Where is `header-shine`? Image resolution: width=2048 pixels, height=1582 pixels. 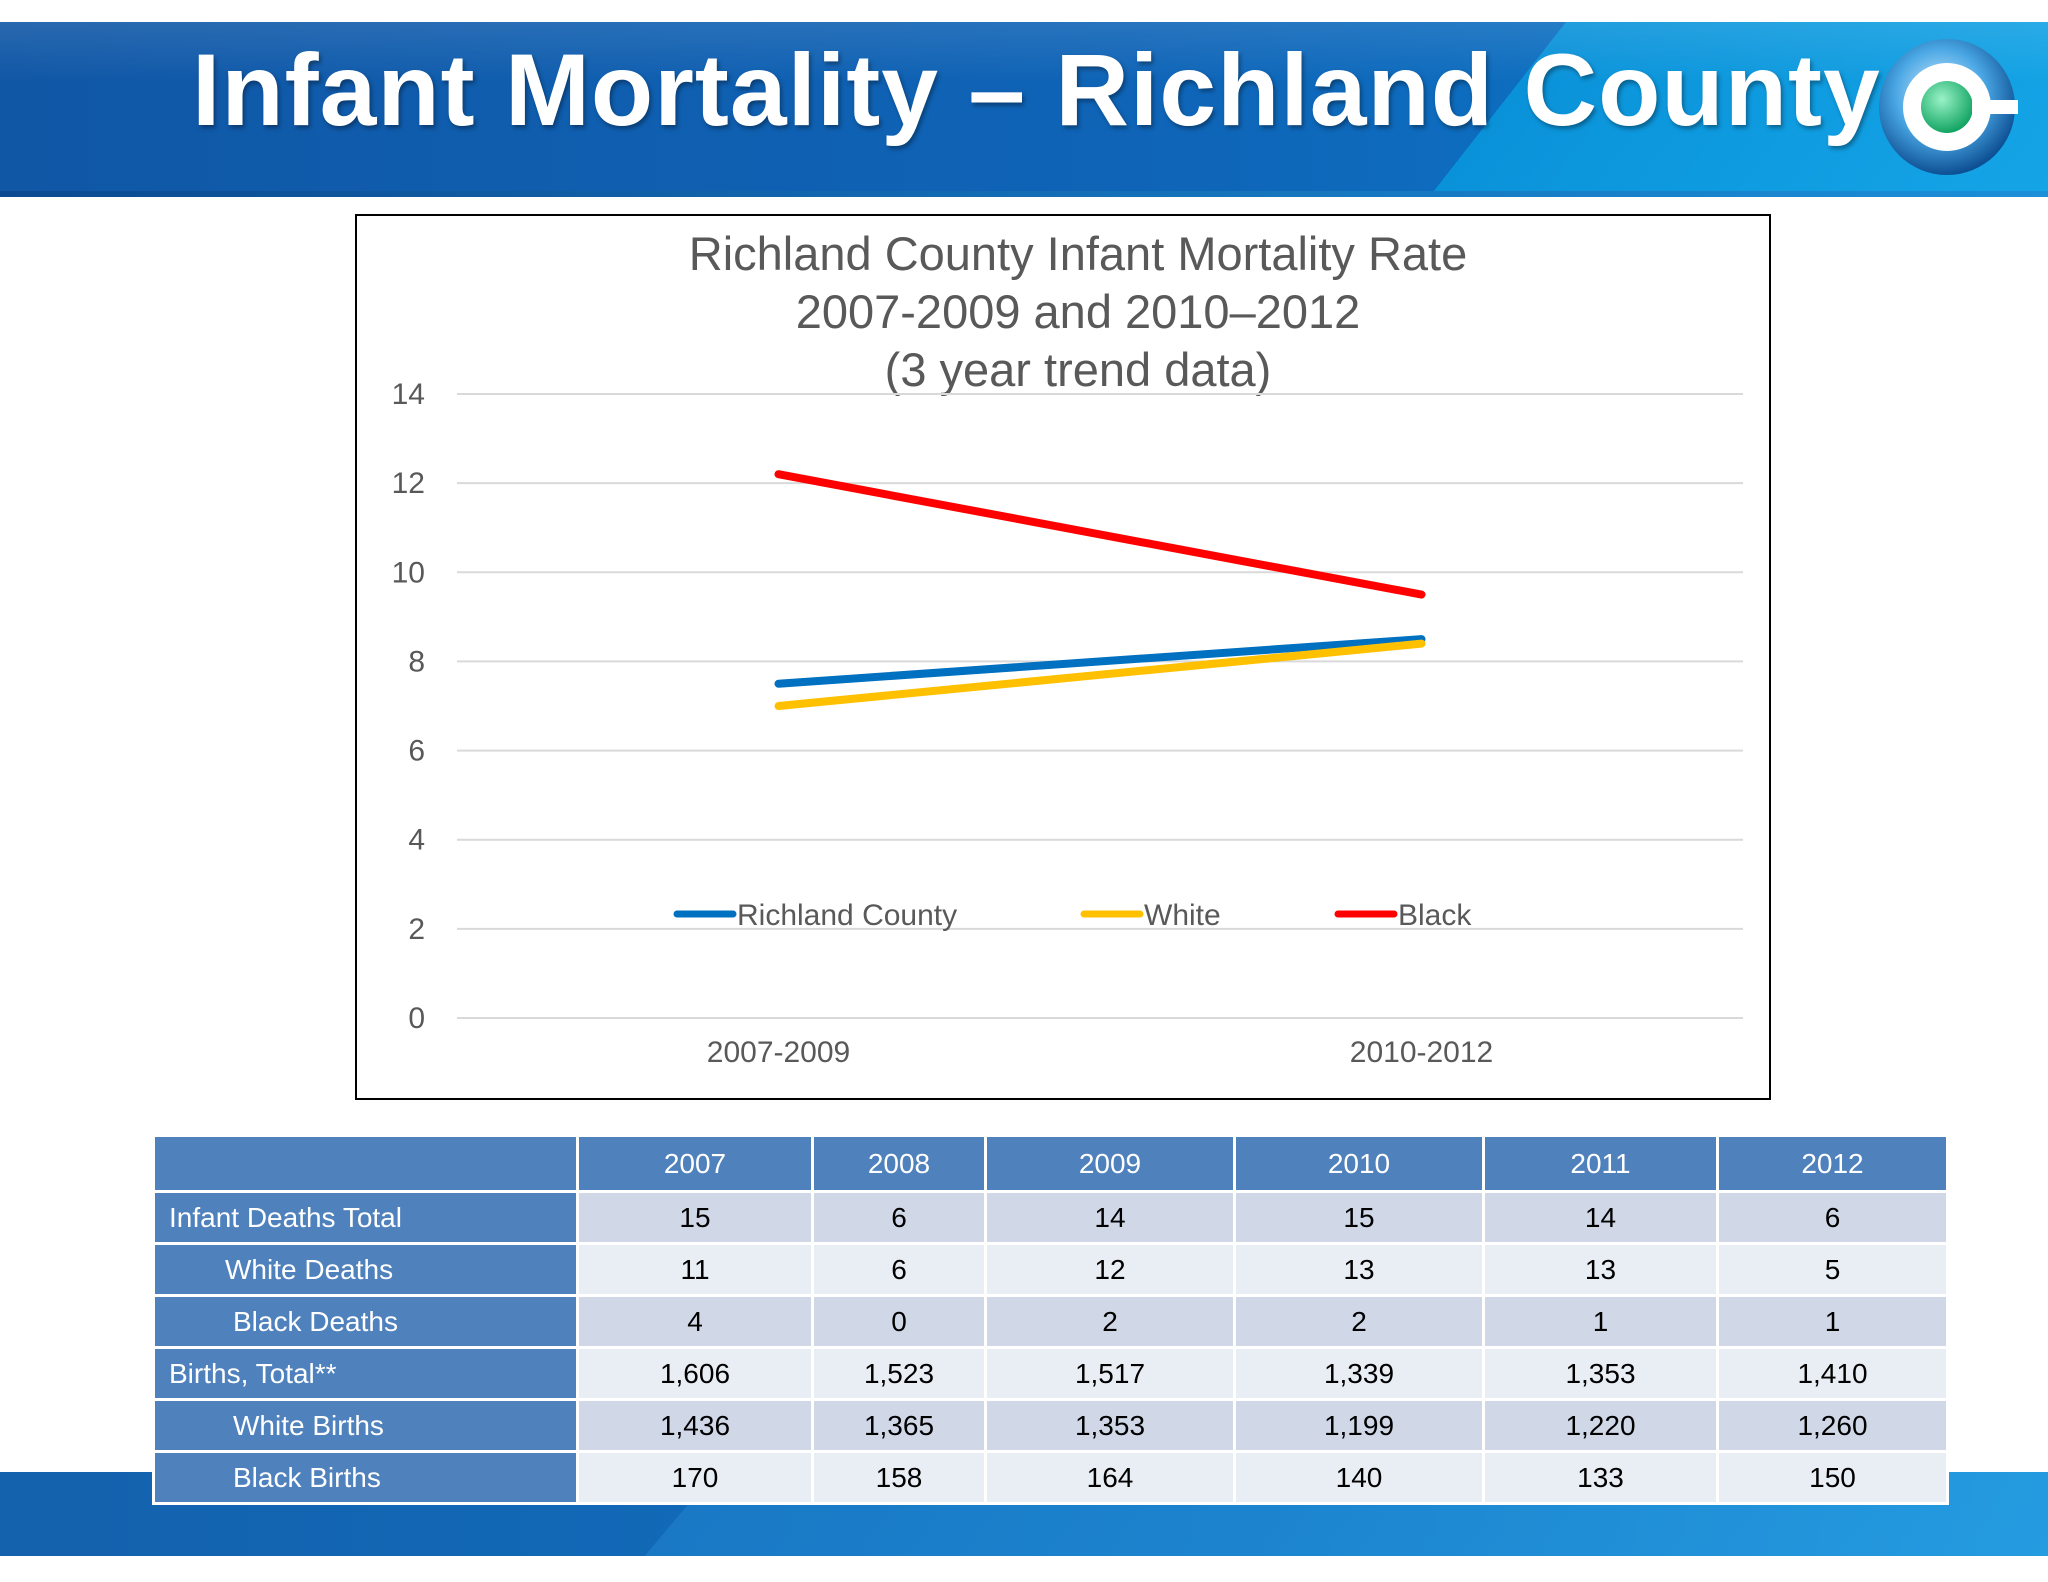 header-shine is located at coordinates (1024, 52).